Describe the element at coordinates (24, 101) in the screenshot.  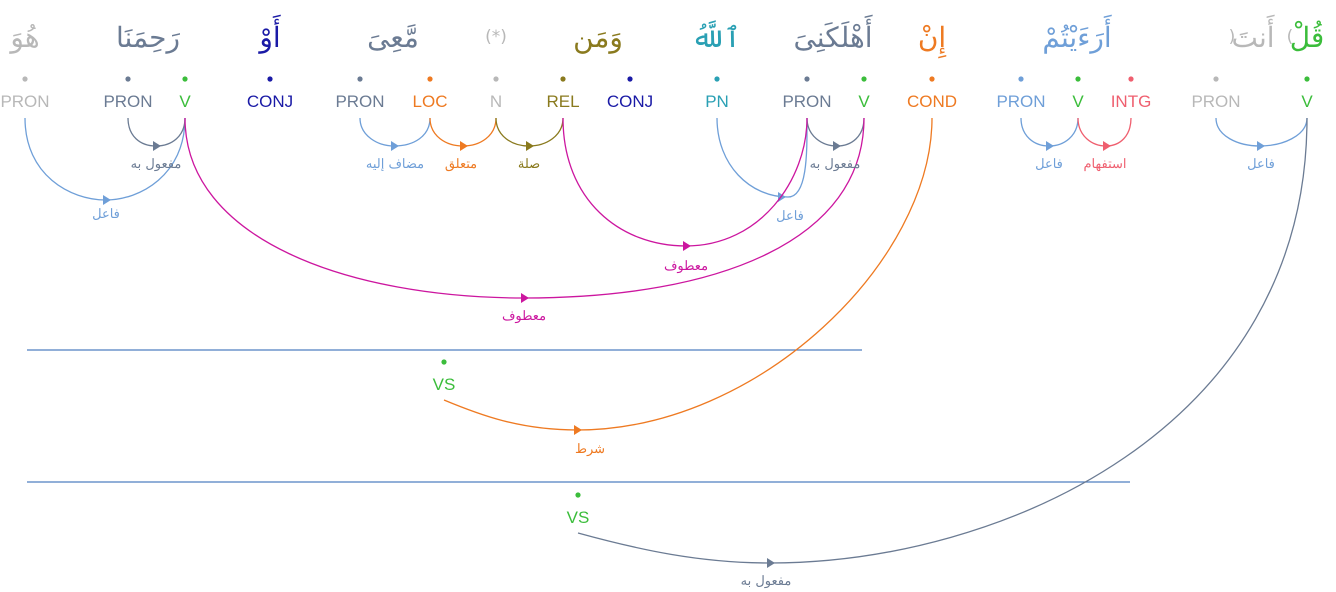
I see `node-tag-0: PRON` at that location.